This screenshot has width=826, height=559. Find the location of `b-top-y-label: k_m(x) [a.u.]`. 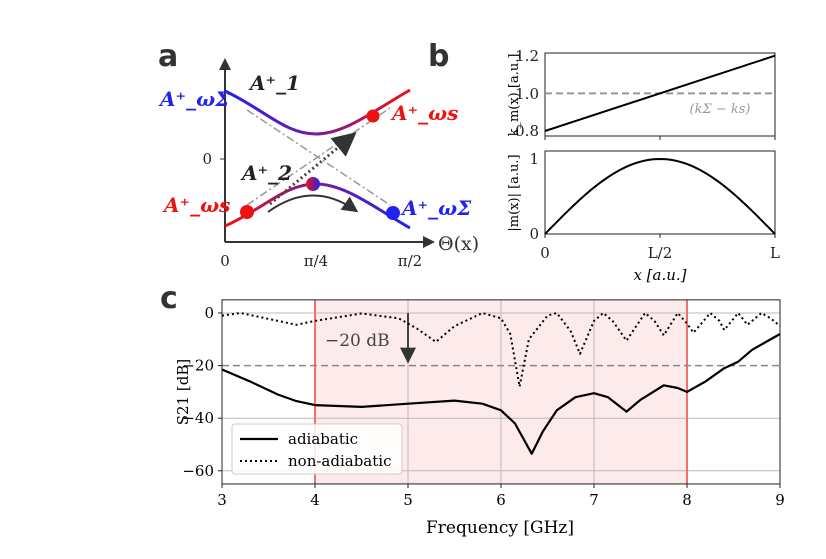

b-top-y-label: k_m(x) [a.u.] is located at coordinates (514, 95).